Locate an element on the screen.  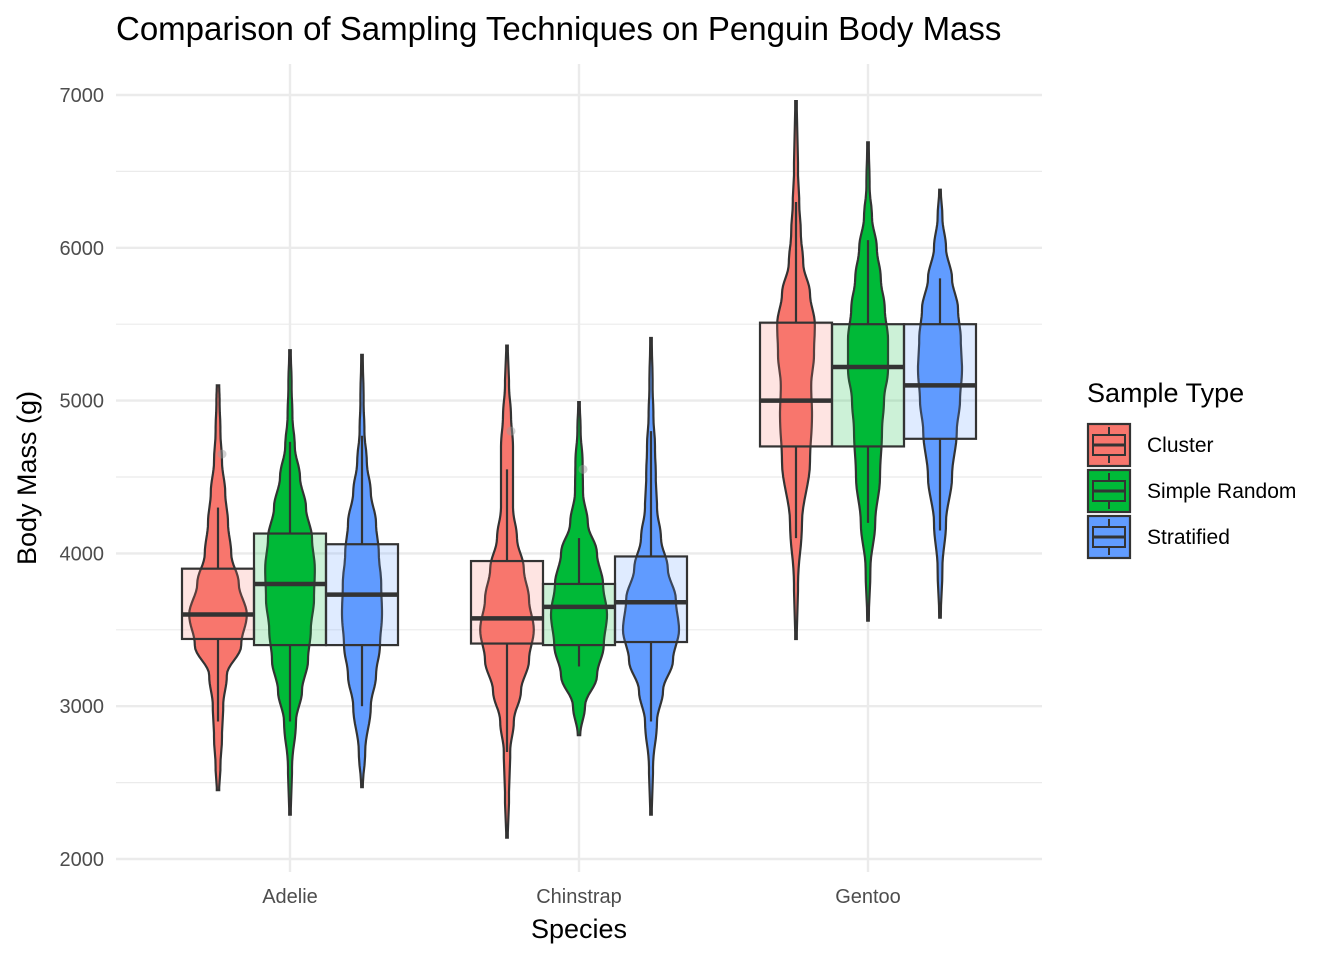
y-tick-label: 7000 is located at coordinates (82, 96).